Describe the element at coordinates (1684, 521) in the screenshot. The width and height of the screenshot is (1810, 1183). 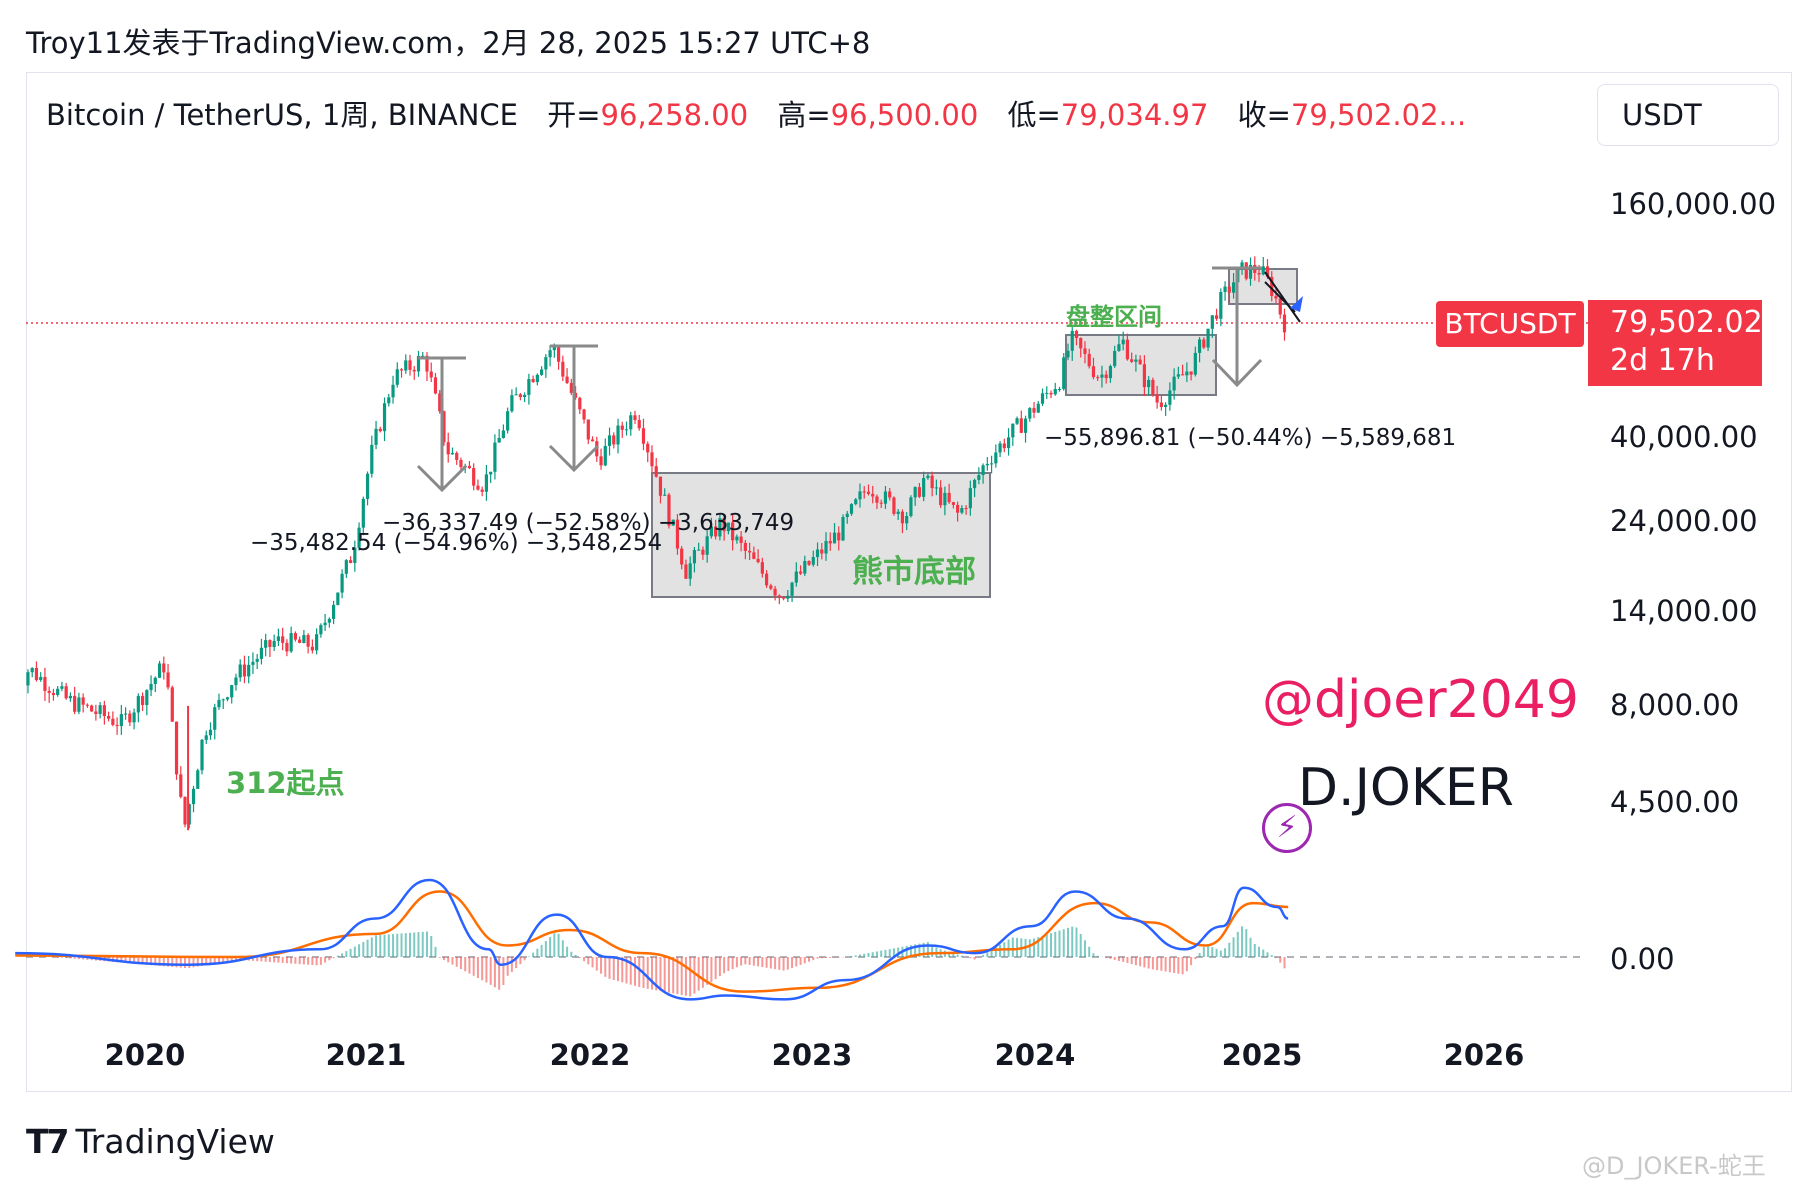
I see `y-tick-label: 24,000.00` at that location.